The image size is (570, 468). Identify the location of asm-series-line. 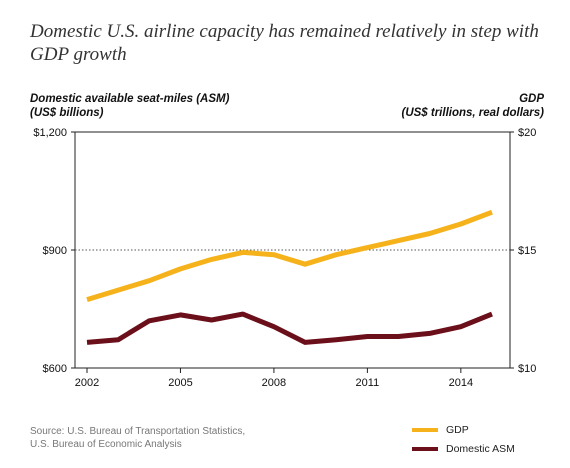
(289, 328).